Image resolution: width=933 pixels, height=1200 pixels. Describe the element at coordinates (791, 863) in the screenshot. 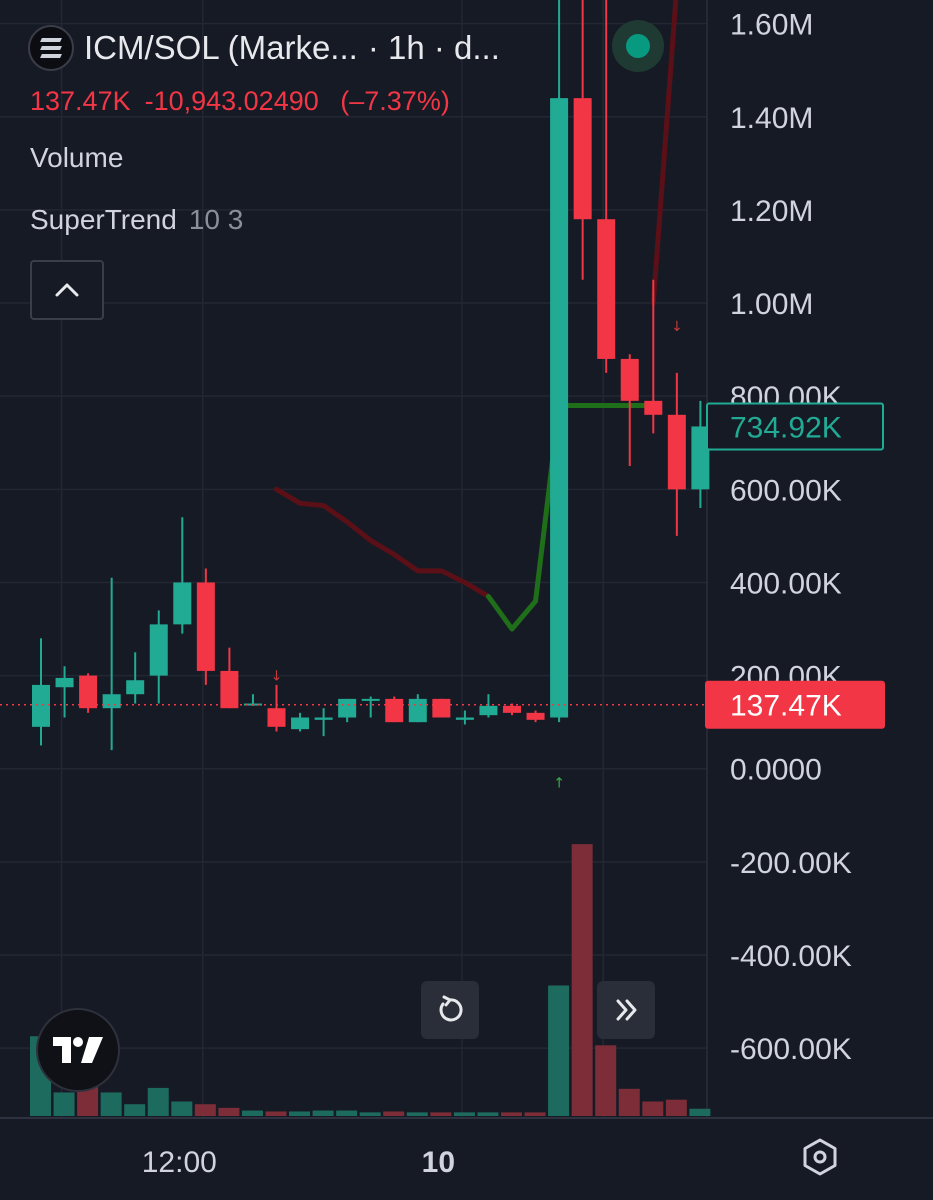

I see `price-tick-label: -200.00K` at that location.